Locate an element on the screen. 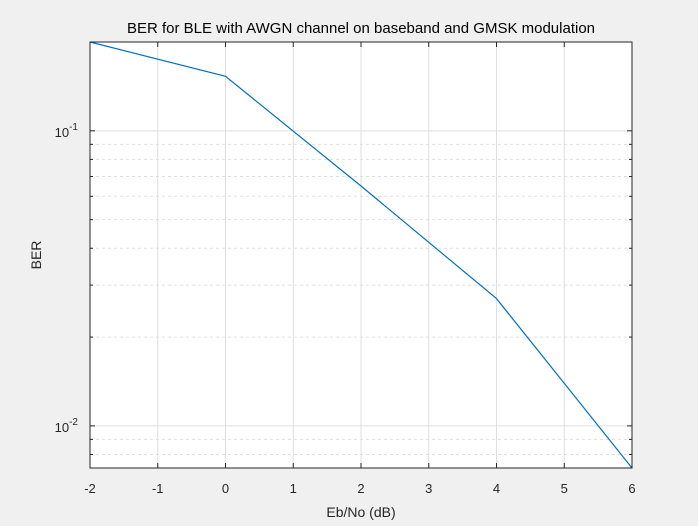  y-axis-label: BER is located at coordinates (36, 255).